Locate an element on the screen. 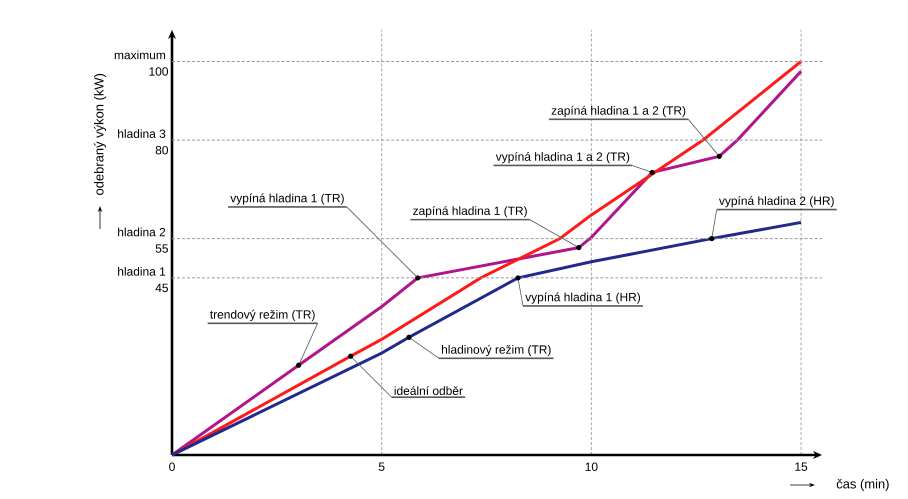 The width and height of the screenshot is (908, 499). x-tick-label: 0 is located at coordinates (172, 466).